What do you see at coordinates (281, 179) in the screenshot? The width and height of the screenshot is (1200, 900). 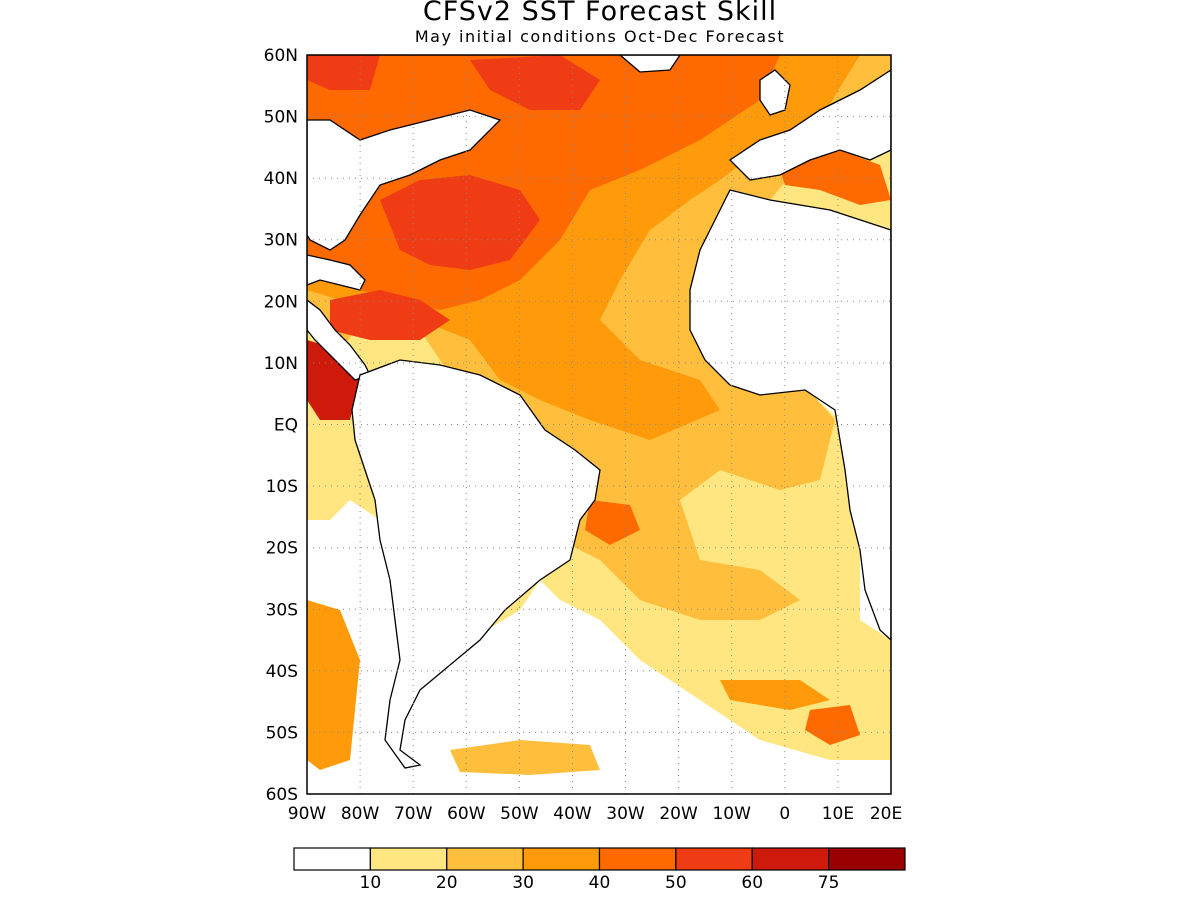 I see `lat-tick-label: 40N` at bounding box center [281, 179].